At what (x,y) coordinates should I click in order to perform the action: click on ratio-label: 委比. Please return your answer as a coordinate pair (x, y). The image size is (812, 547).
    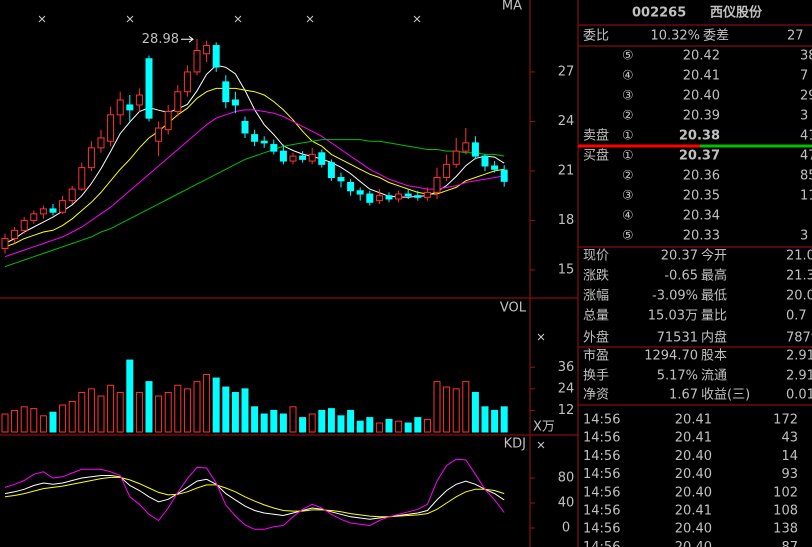
    Looking at the image, I should click on (596, 36).